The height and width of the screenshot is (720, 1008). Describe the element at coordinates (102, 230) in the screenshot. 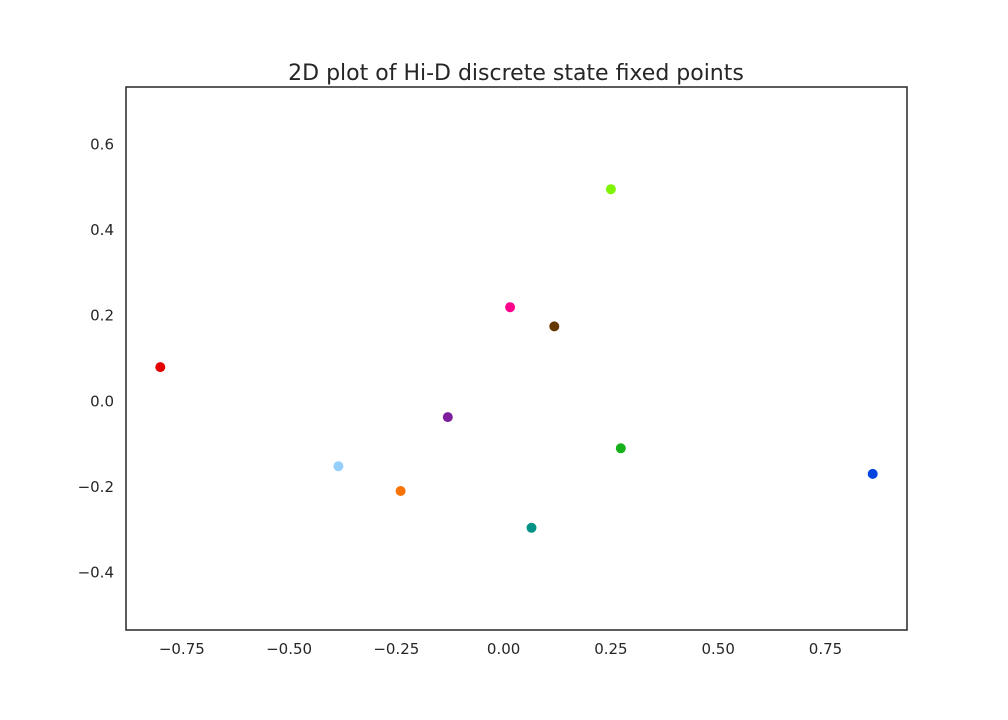

I see `y-tick-label: 0.4` at that location.